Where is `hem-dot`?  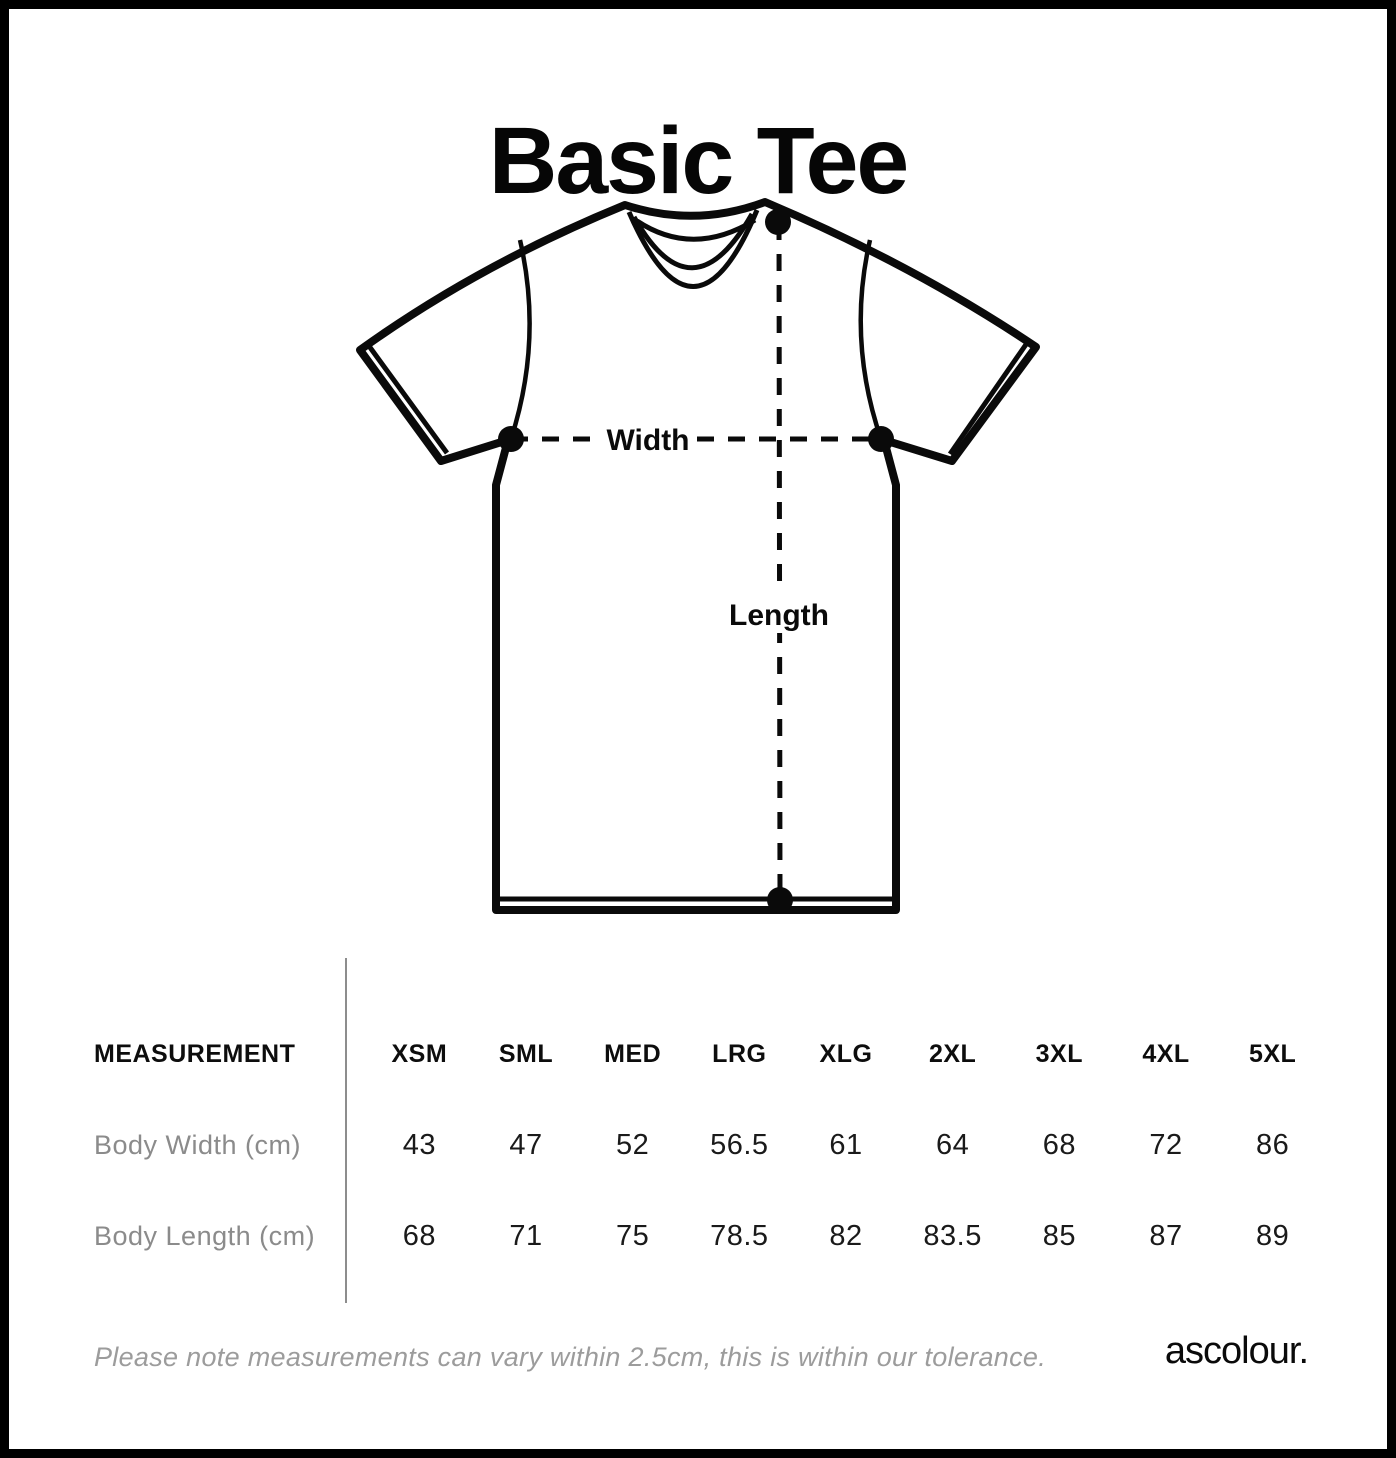
hem-dot is located at coordinates (780, 900).